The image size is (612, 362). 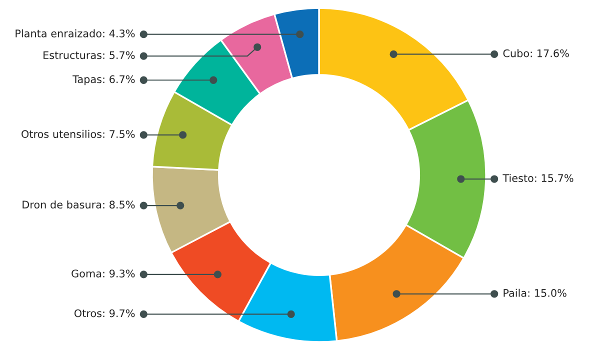 I want to click on slice-label: Tapas: 6.7%, so click(x=103, y=80).